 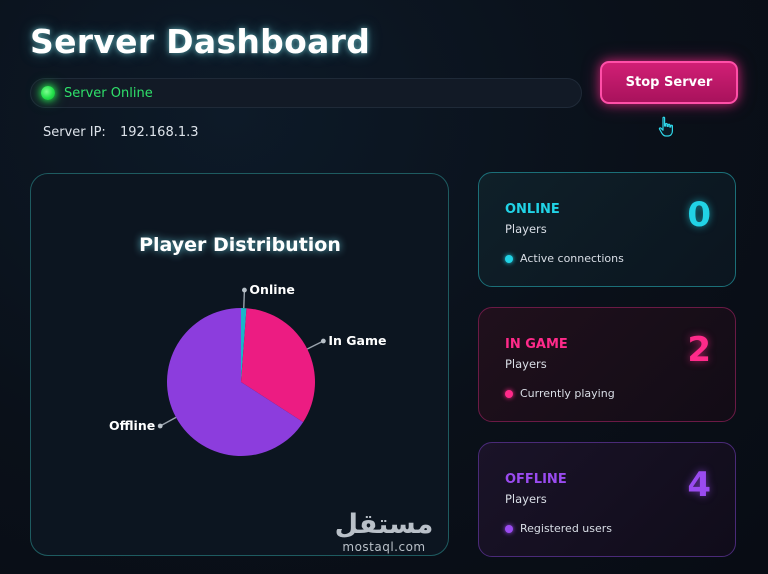 What do you see at coordinates (567, 393) in the screenshot?
I see `ingame-card-desc: Currently playing` at bounding box center [567, 393].